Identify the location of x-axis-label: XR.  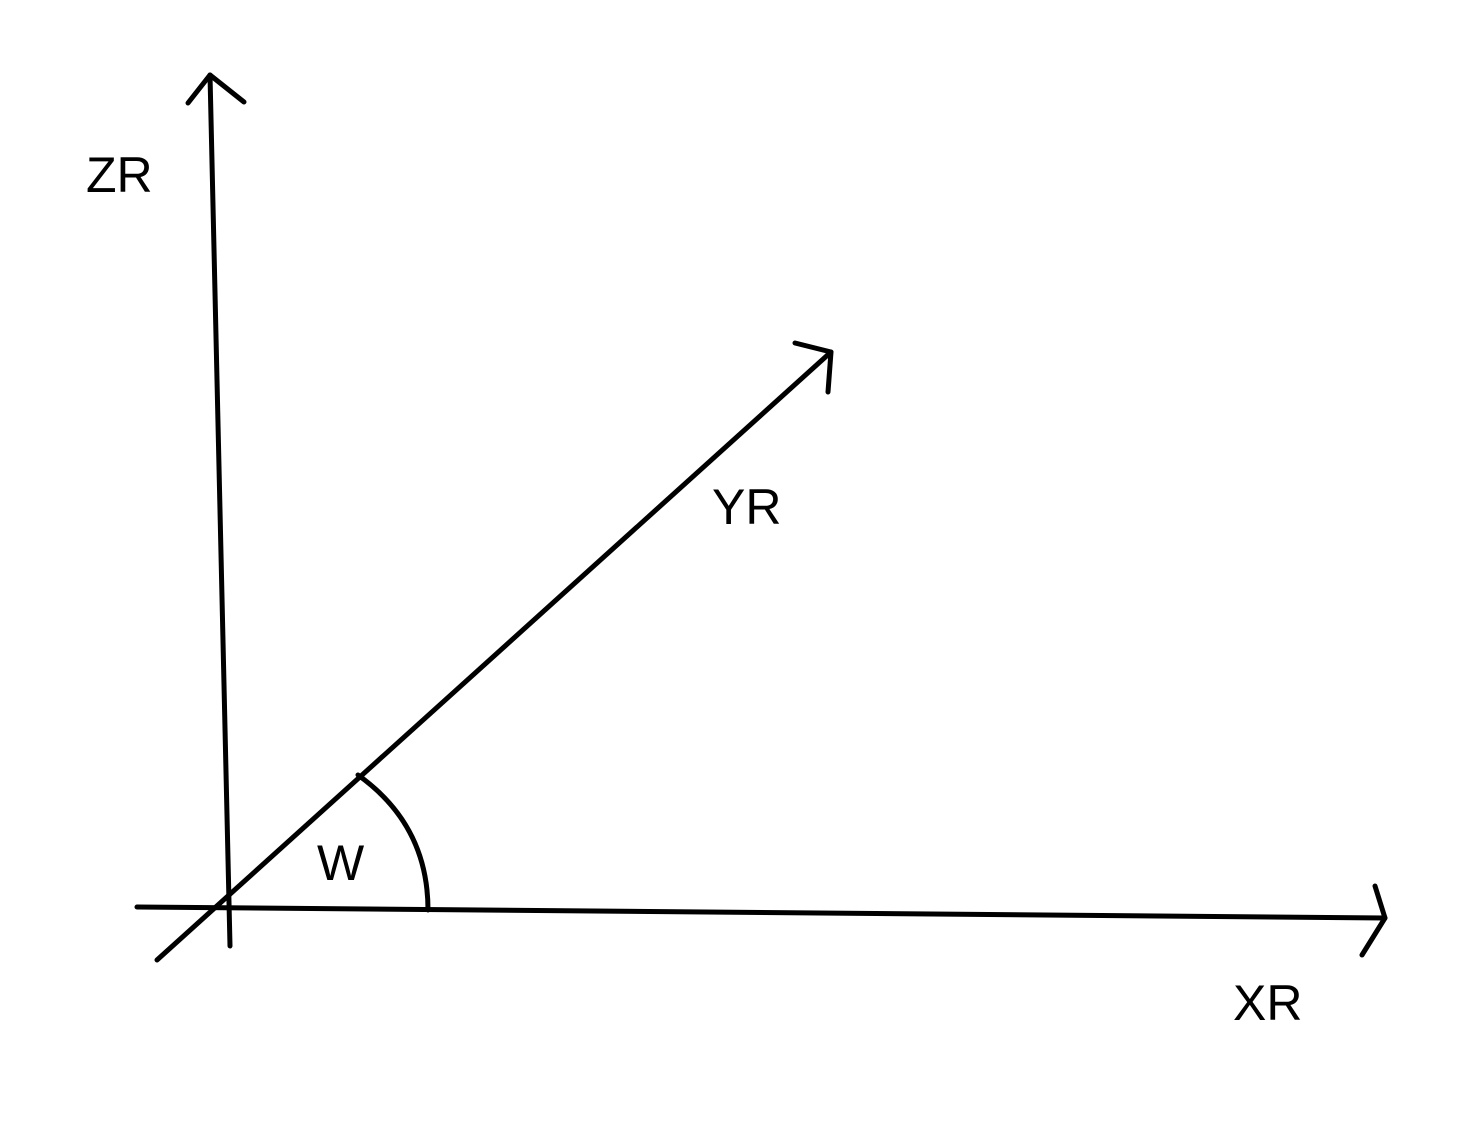
(1267, 1003).